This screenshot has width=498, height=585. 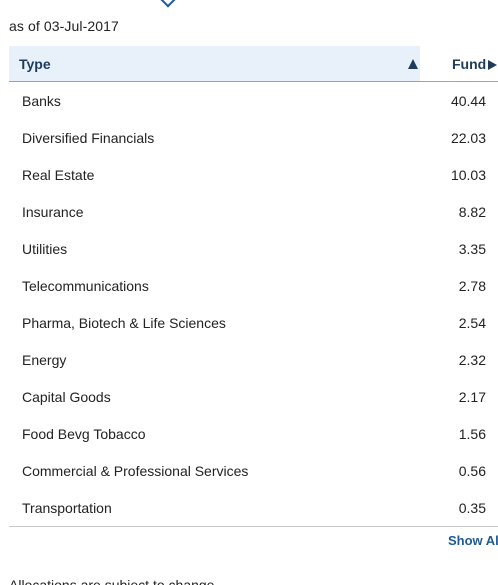 What do you see at coordinates (472, 212) in the screenshot?
I see `row-fund-value: 8.82` at bounding box center [472, 212].